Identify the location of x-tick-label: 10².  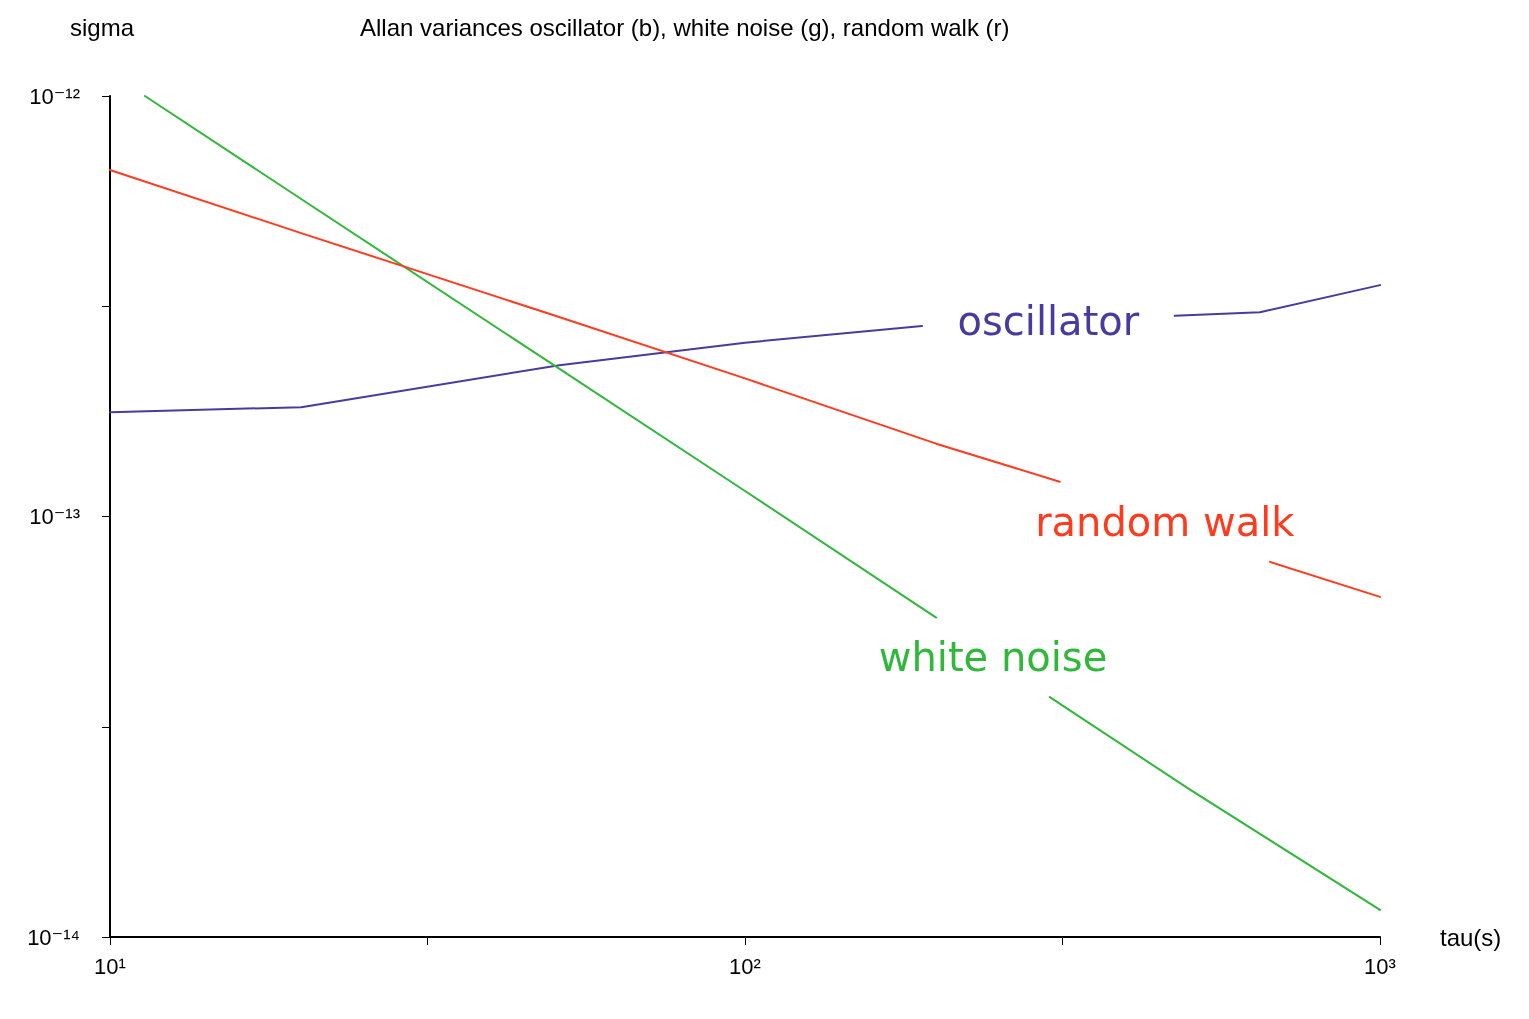
(745, 966).